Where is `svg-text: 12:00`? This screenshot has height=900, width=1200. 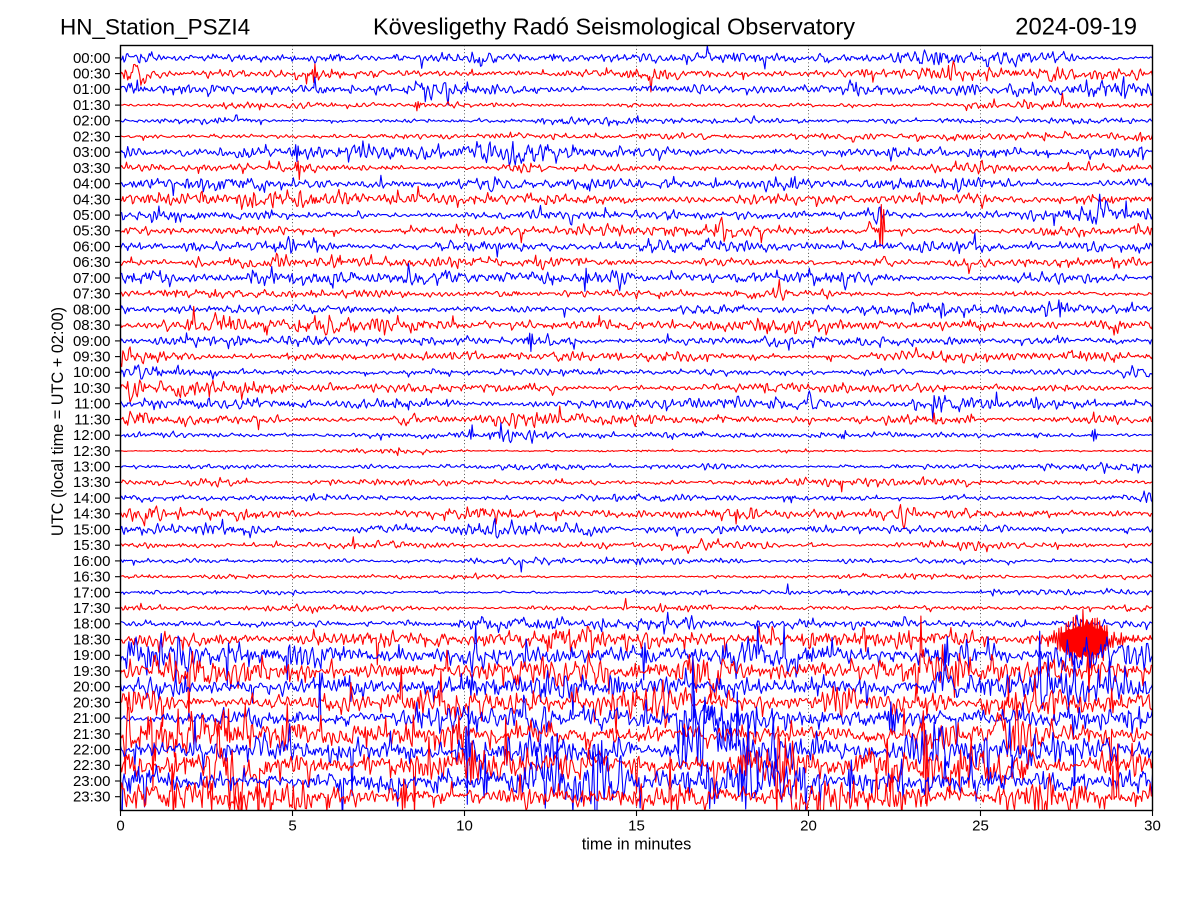
svg-text: 12:00 is located at coordinates (92, 435).